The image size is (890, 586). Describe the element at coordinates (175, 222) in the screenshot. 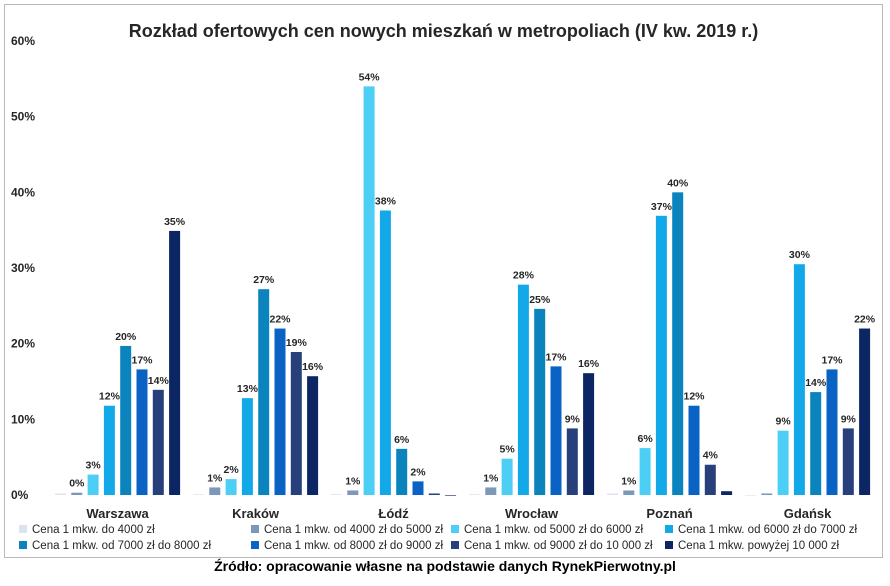

I see `data-label: 35%` at that location.